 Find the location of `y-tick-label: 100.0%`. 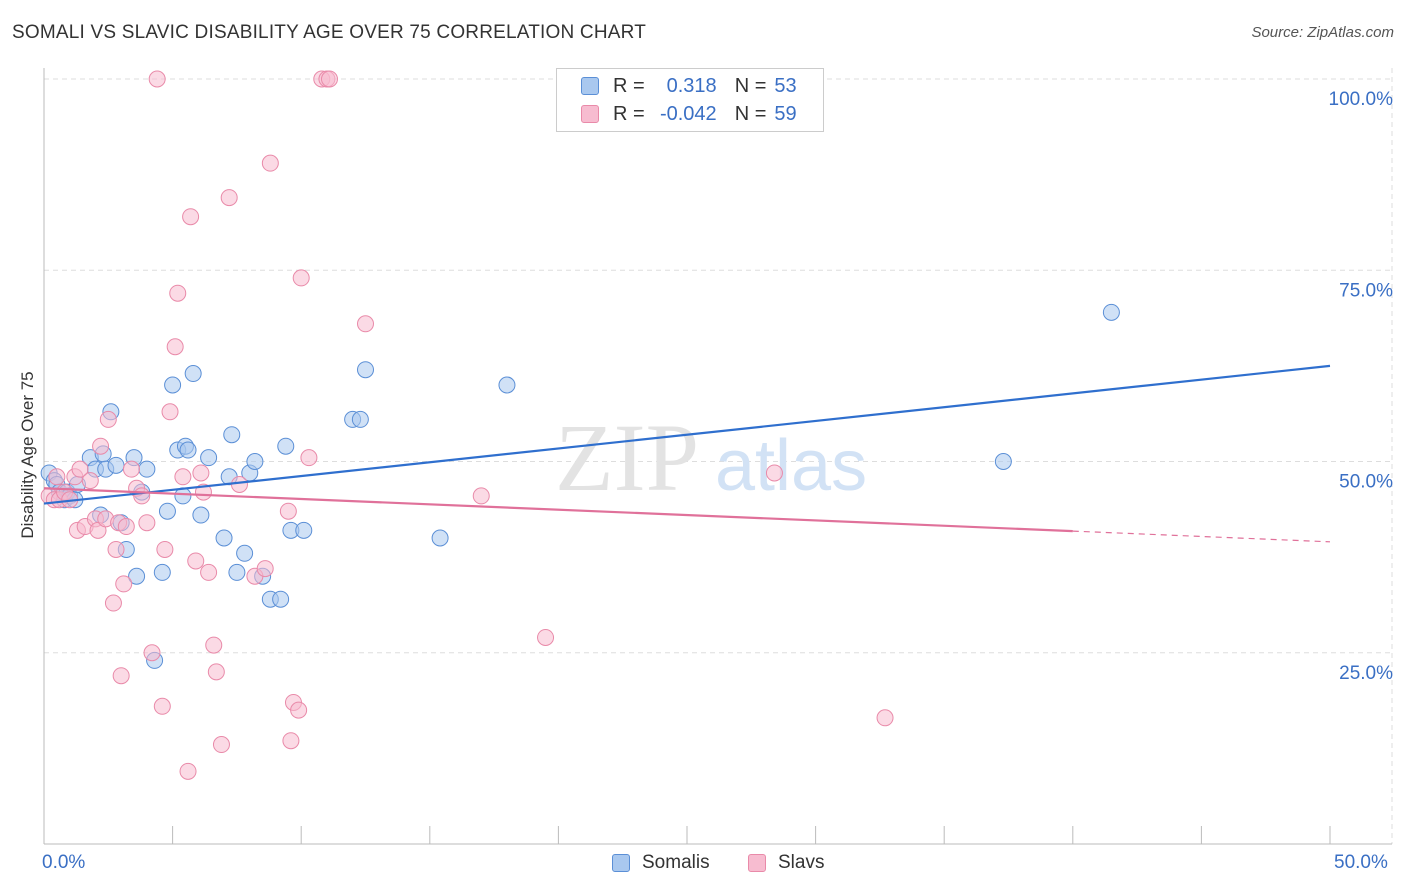

y-tick-label: 100.0% is located at coordinates (1361, 99).